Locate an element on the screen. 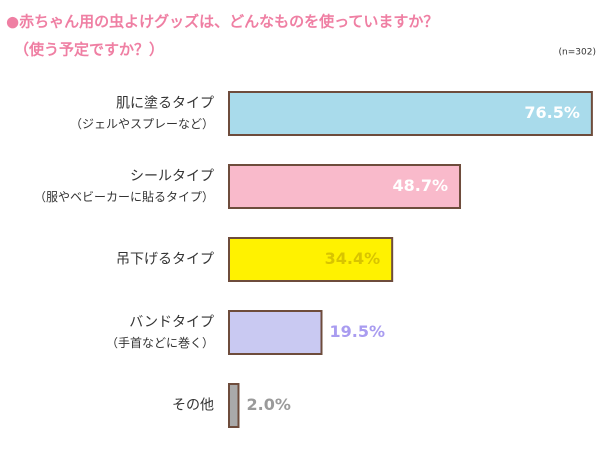  category-sublabel: （服やベビーカーに貼るタイプ） is located at coordinates (124, 196).